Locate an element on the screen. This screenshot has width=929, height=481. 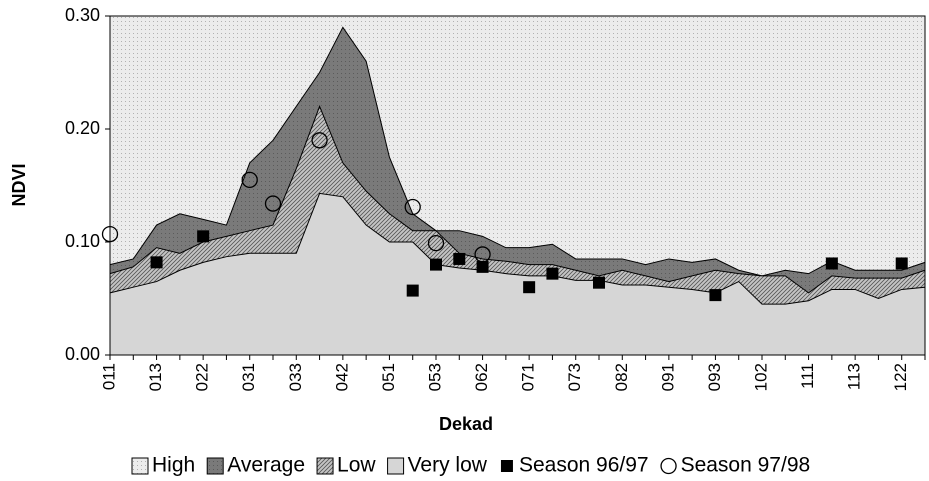
x-tick-label: 011 is located at coordinates (108, 376).